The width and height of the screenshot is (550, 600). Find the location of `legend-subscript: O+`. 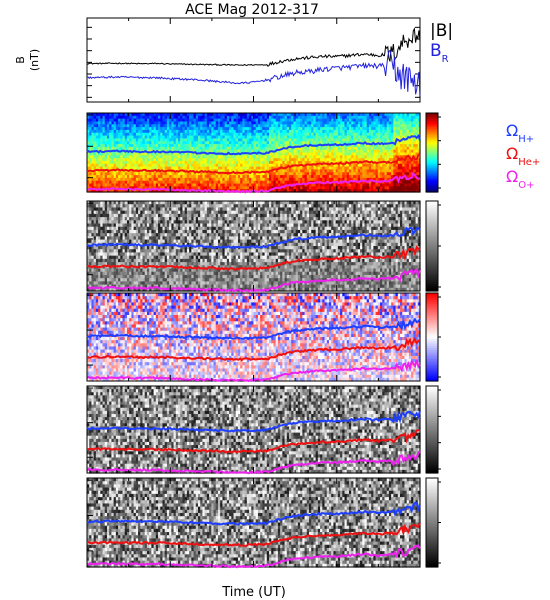

legend-subscript: O+ is located at coordinates (526, 185).